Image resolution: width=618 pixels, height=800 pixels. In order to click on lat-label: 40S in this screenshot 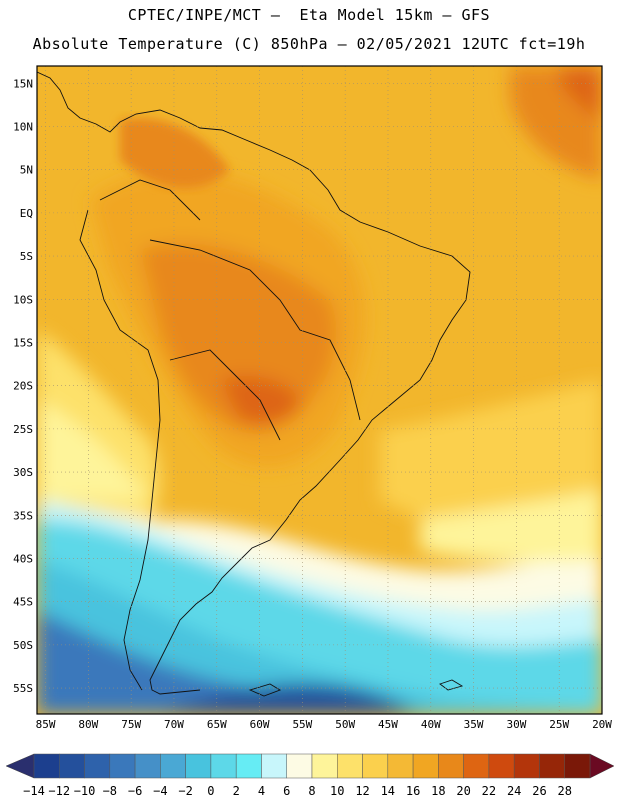, I will do `click(23, 558)`.